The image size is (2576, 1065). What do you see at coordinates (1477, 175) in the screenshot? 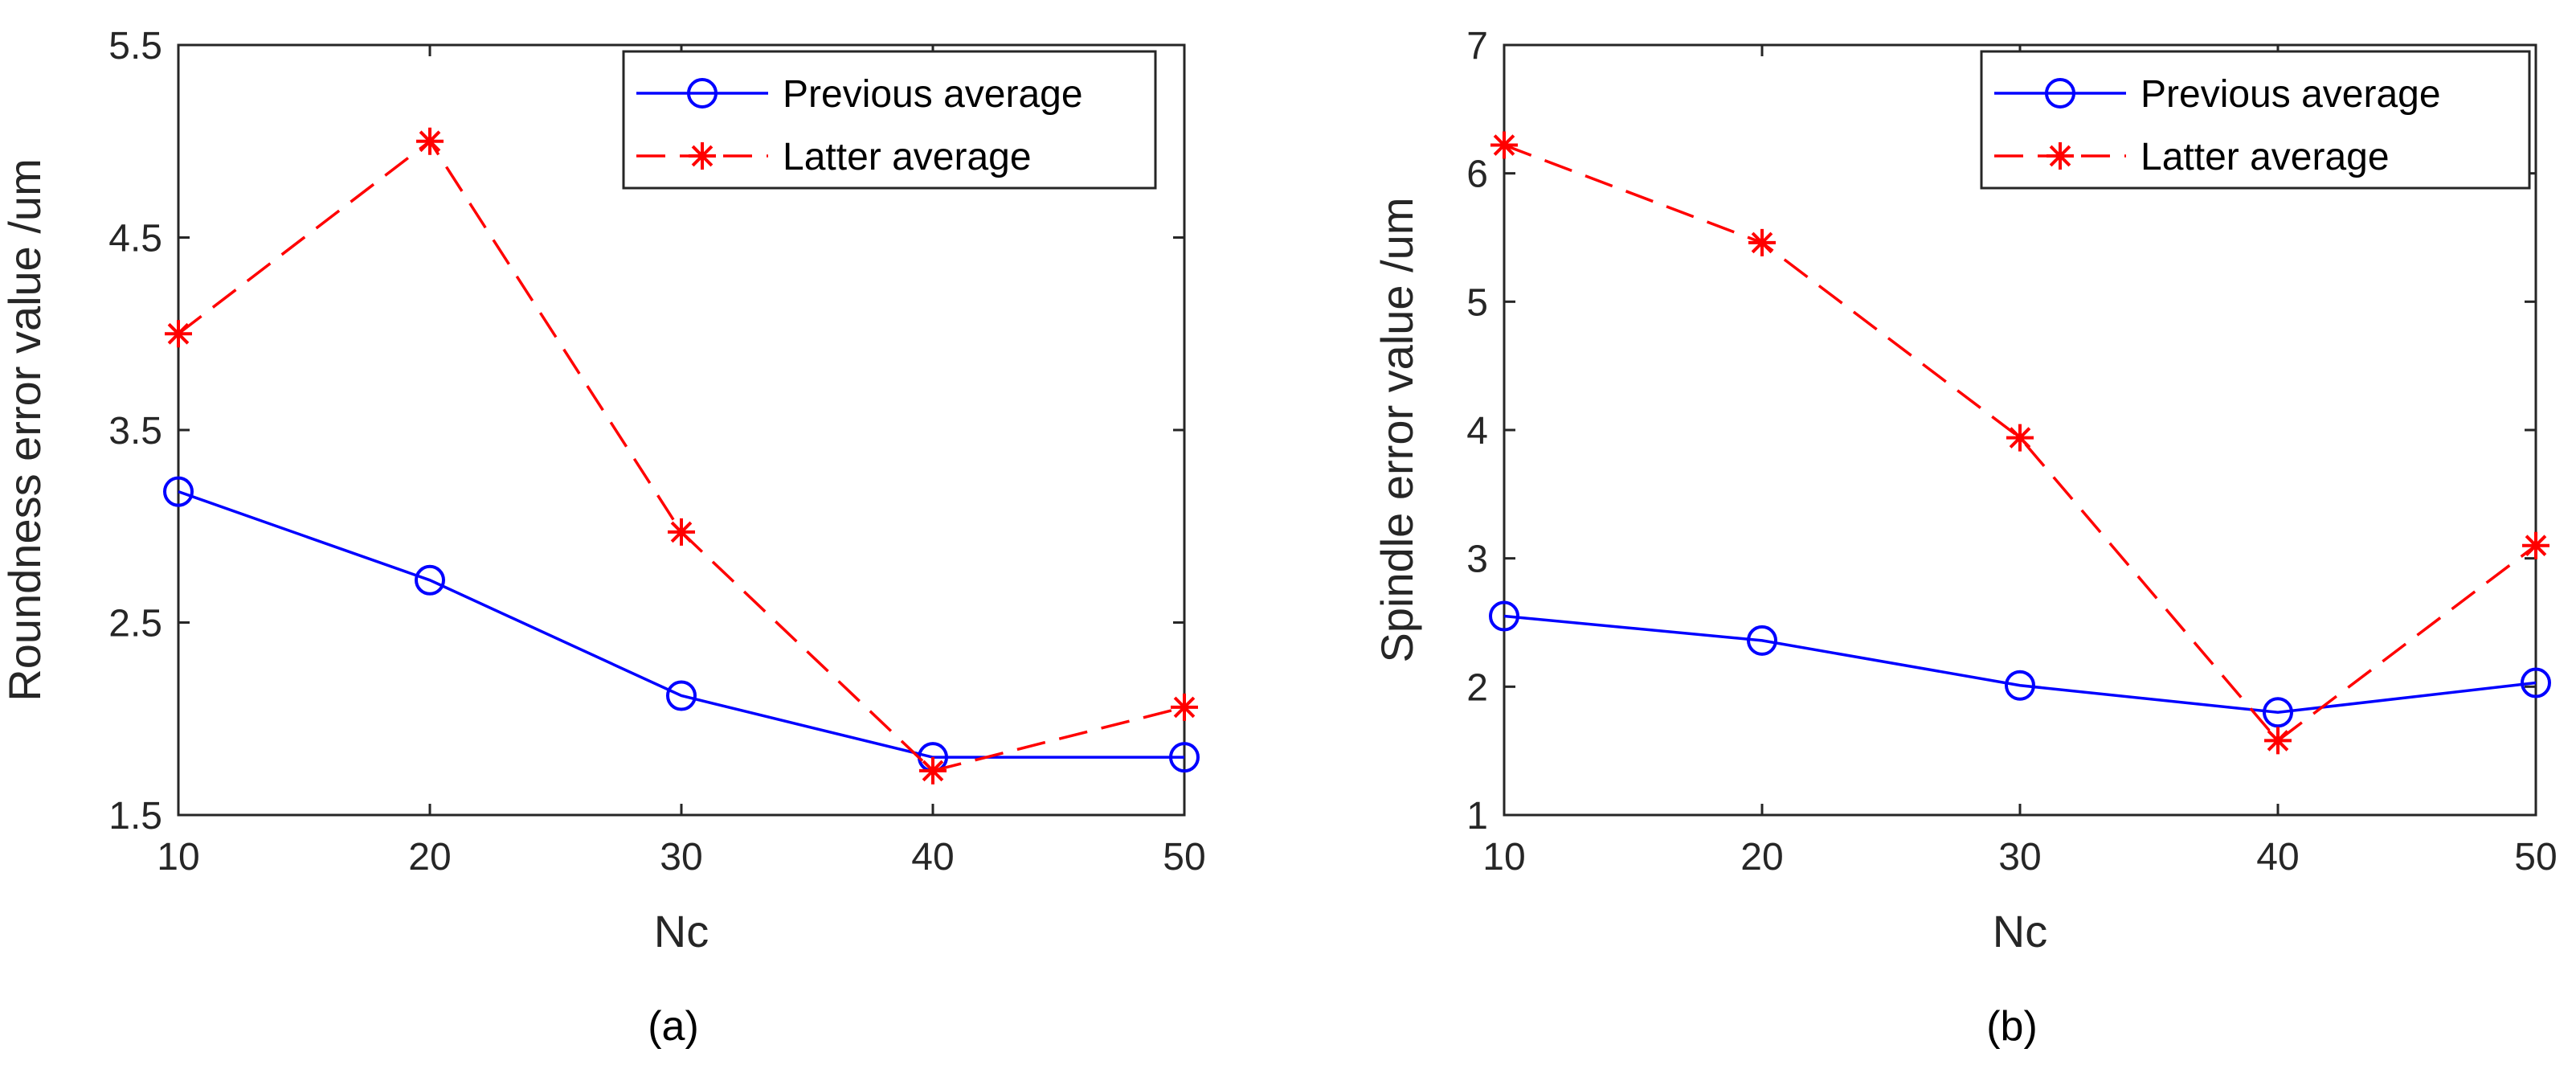
I see `y-tick-label: 6` at bounding box center [1477, 175].